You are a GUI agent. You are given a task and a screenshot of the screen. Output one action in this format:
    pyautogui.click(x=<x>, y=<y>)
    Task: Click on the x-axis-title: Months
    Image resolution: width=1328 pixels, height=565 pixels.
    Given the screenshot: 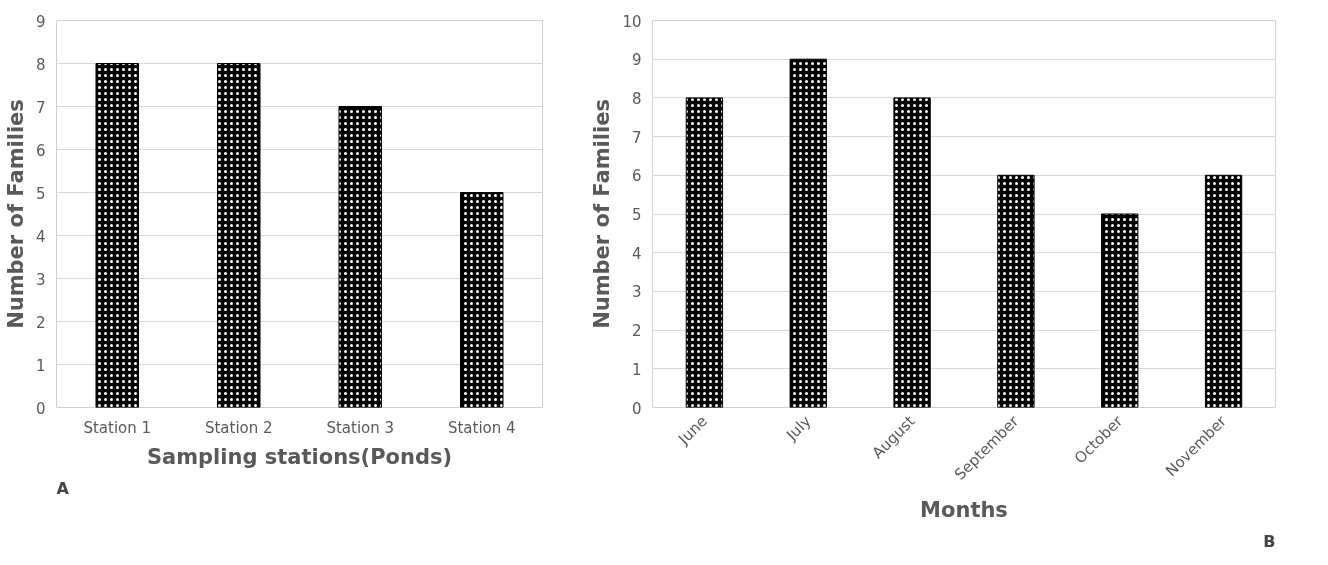 What is the action you would take?
    pyautogui.click(x=964, y=509)
    